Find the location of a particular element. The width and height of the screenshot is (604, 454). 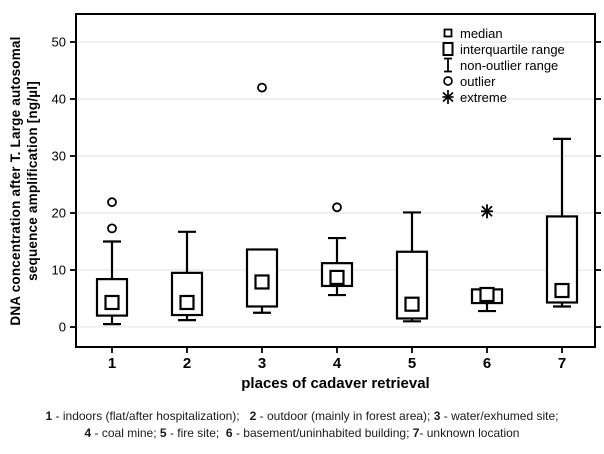

y-tick-label: 40 is located at coordinates (59, 99).